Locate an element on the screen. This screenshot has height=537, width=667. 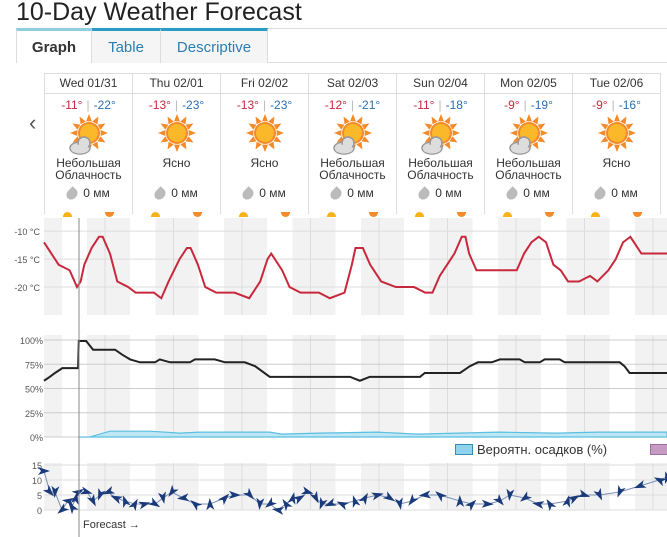
forecast-label: Forecast → is located at coordinates (111, 525).